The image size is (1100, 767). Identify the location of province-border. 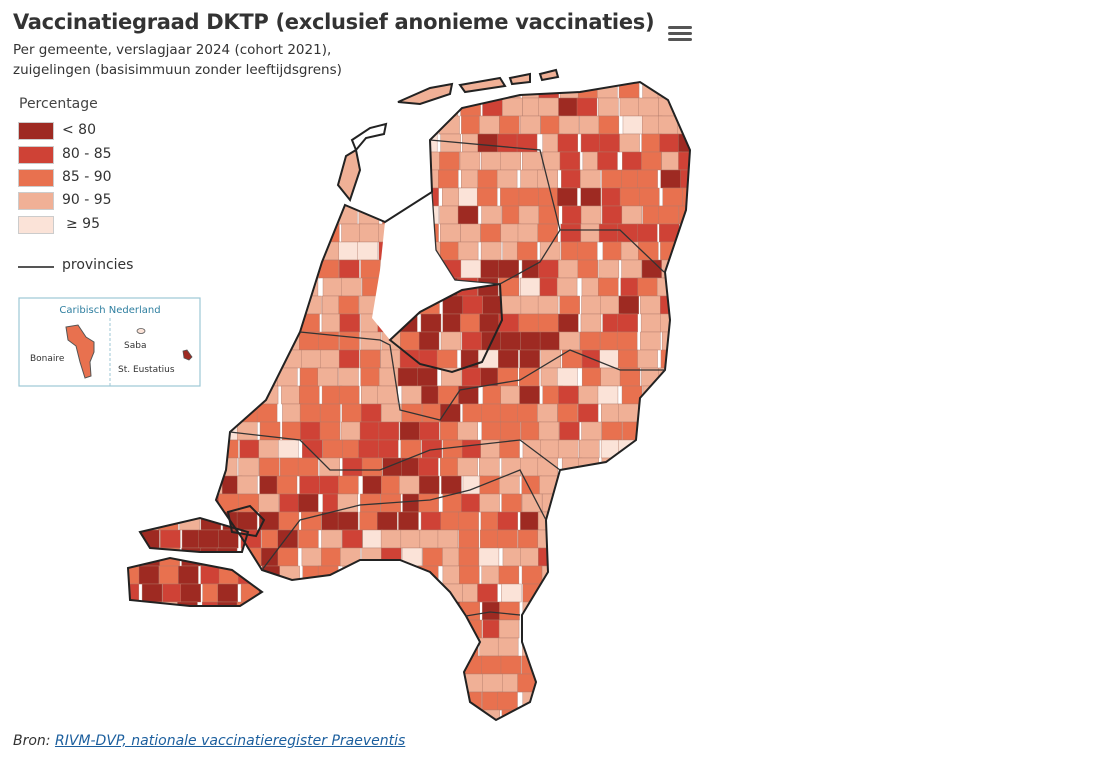
(482, 376).